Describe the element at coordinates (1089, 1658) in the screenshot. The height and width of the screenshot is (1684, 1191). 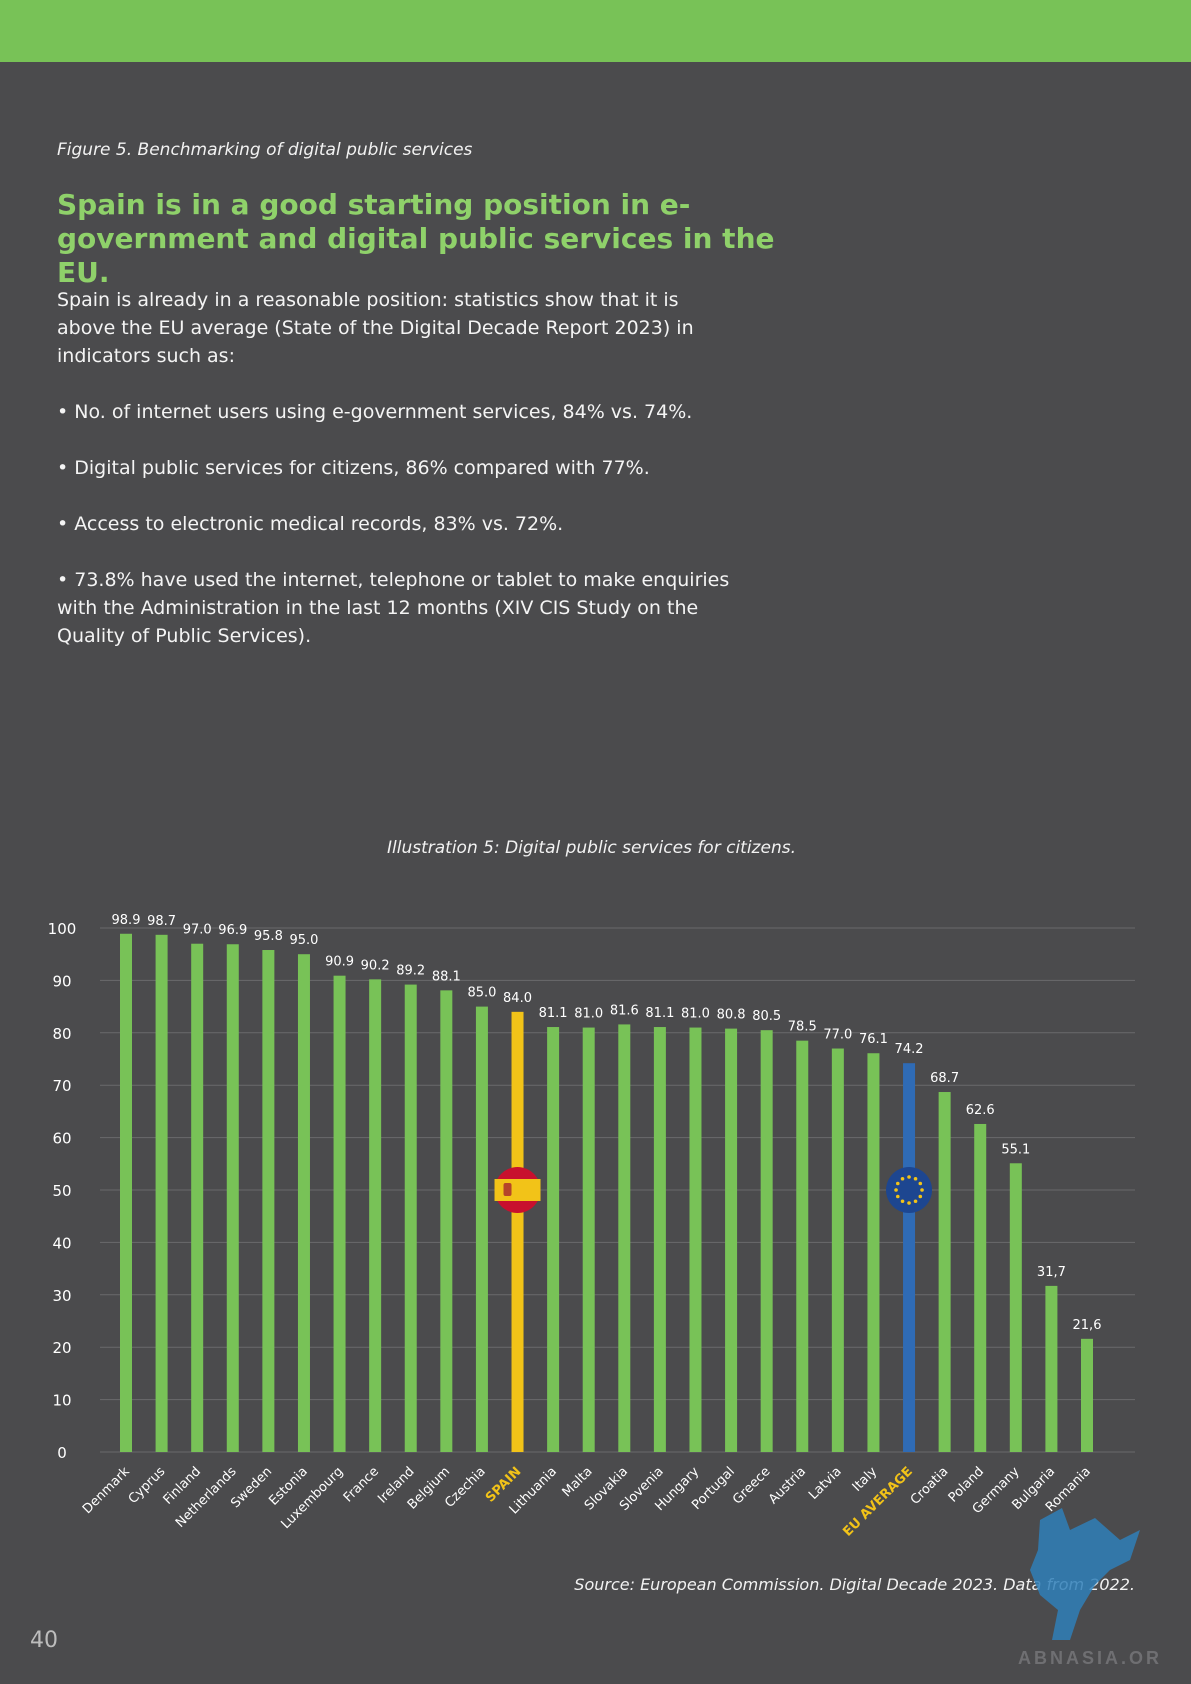
I see `watermark-text: ABNASIA.ORG` at that location.